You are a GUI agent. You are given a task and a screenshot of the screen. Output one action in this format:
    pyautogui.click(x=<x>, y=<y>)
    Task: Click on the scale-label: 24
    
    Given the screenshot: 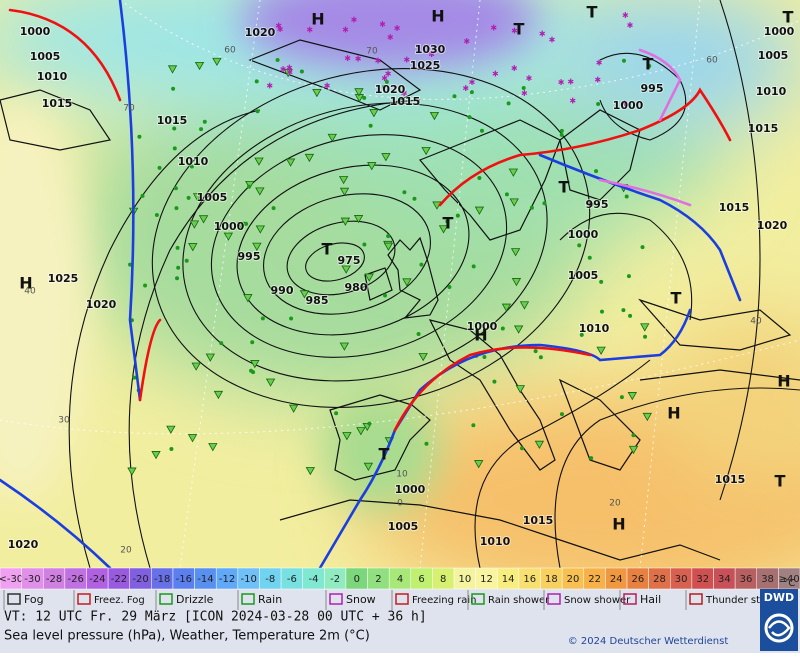 What is the action you would take?
    pyautogui.click(x=616, y=579)
    